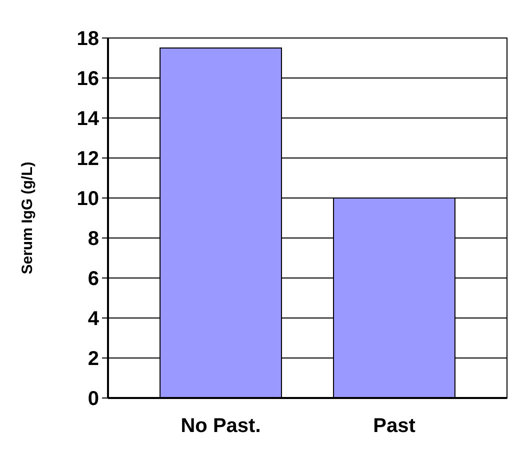  What do you see at coordinates (93, 279) in the screenshot?
I see `y-tick-label: 6` at bounding box center [93, 279].